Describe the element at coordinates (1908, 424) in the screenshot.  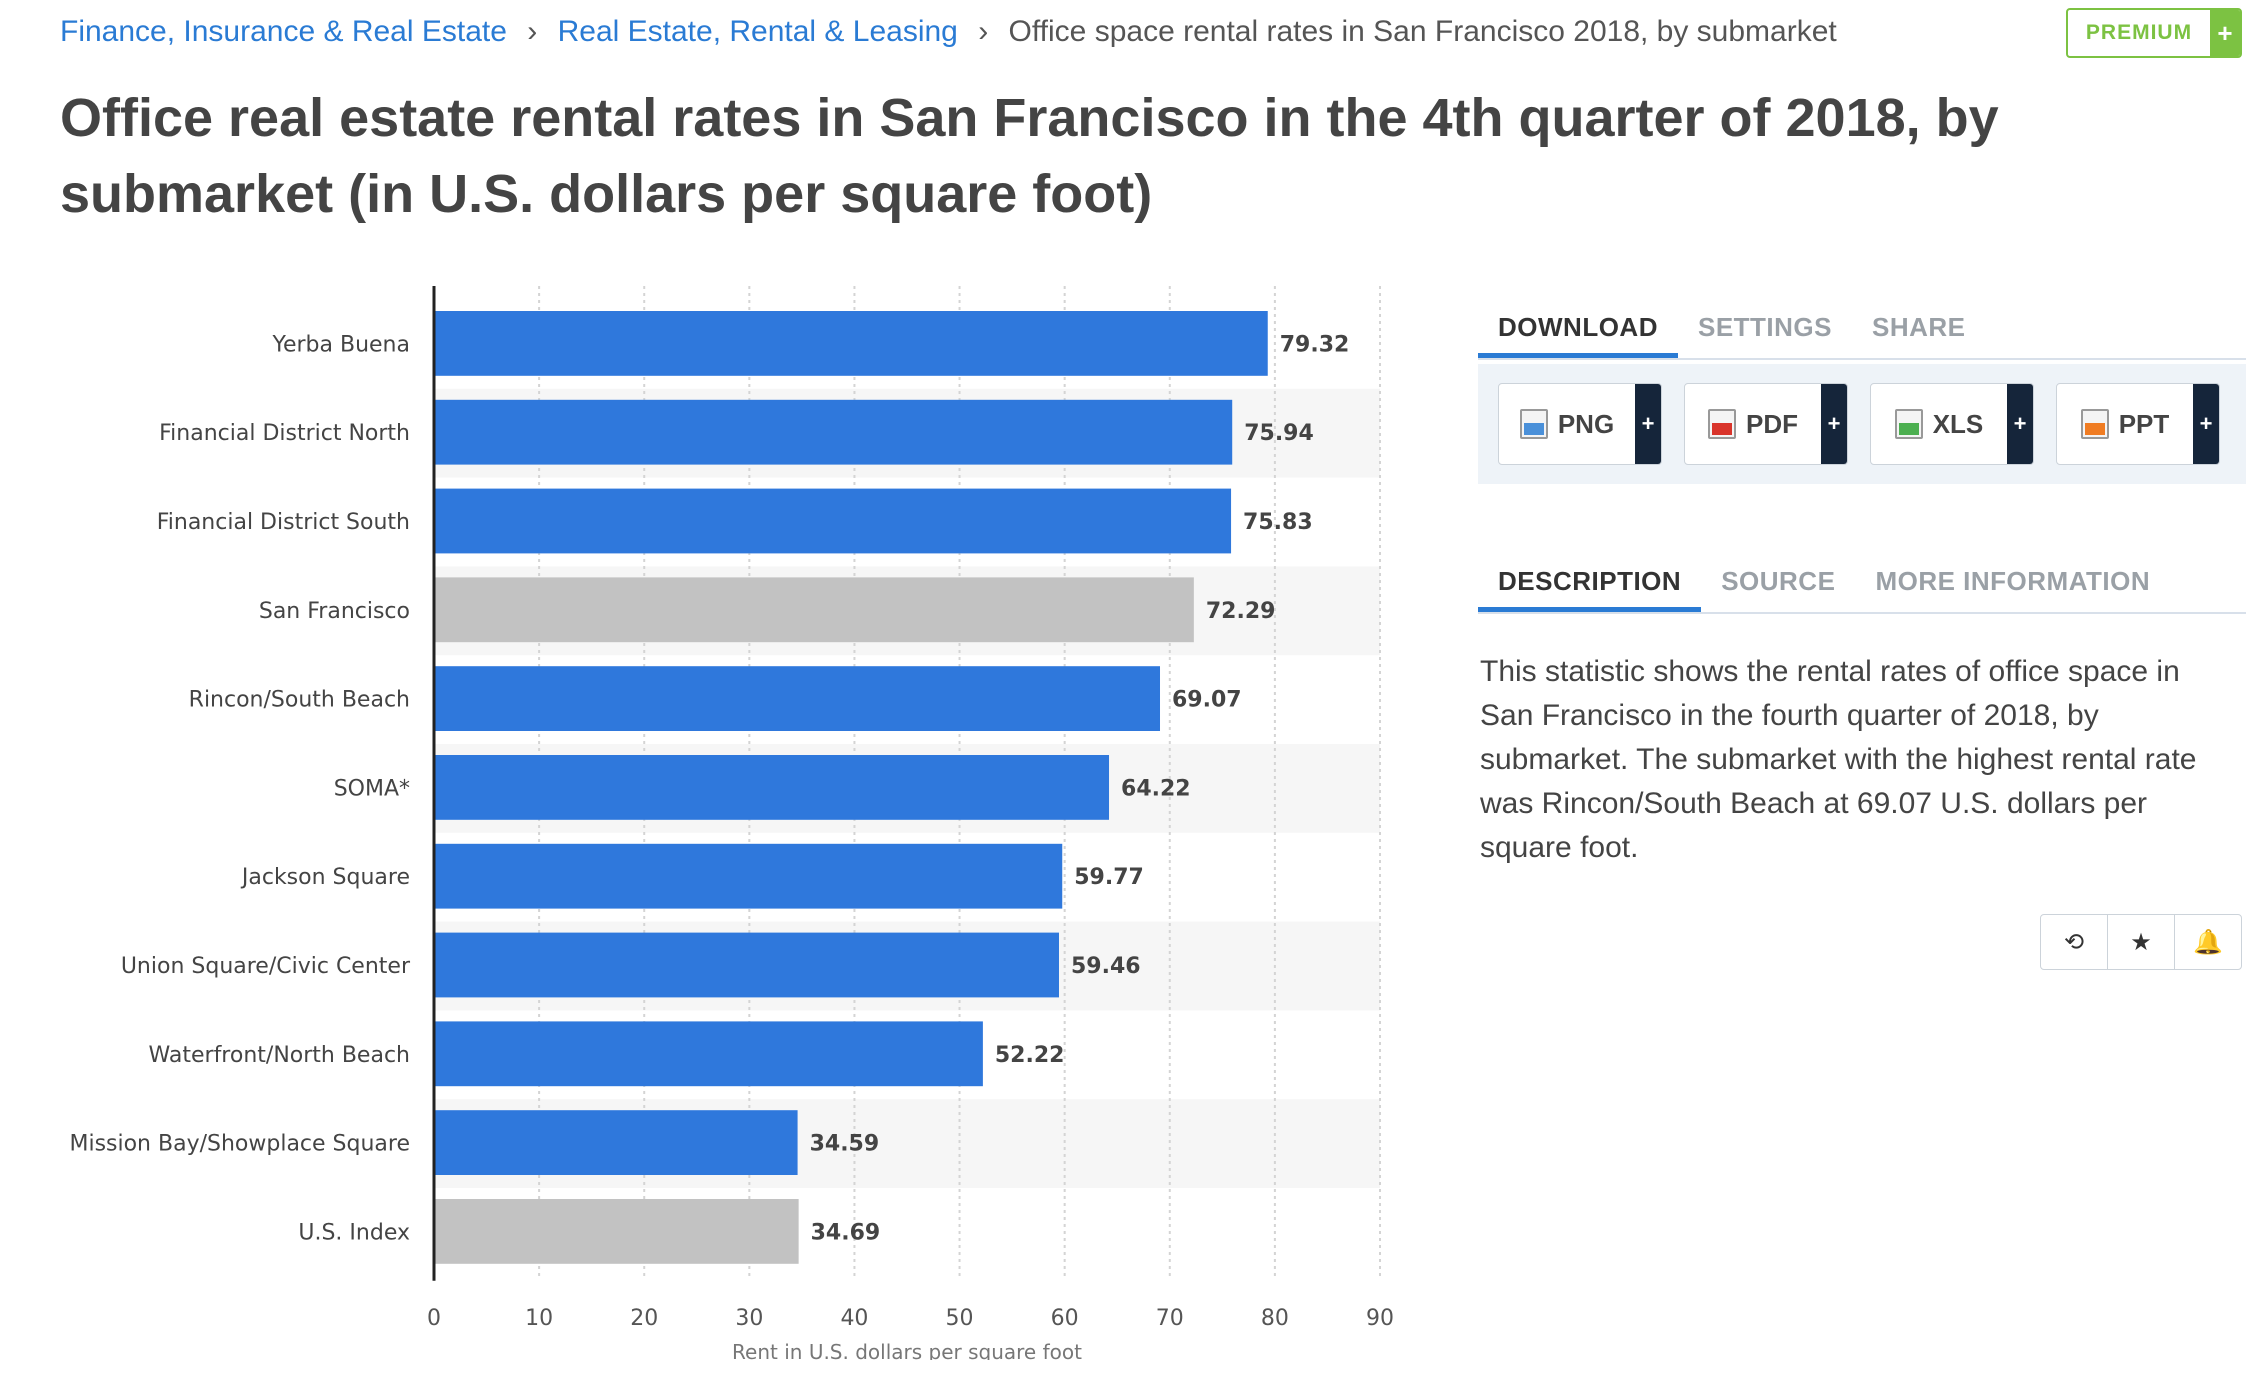
I see `xls-file-icon` at that location.